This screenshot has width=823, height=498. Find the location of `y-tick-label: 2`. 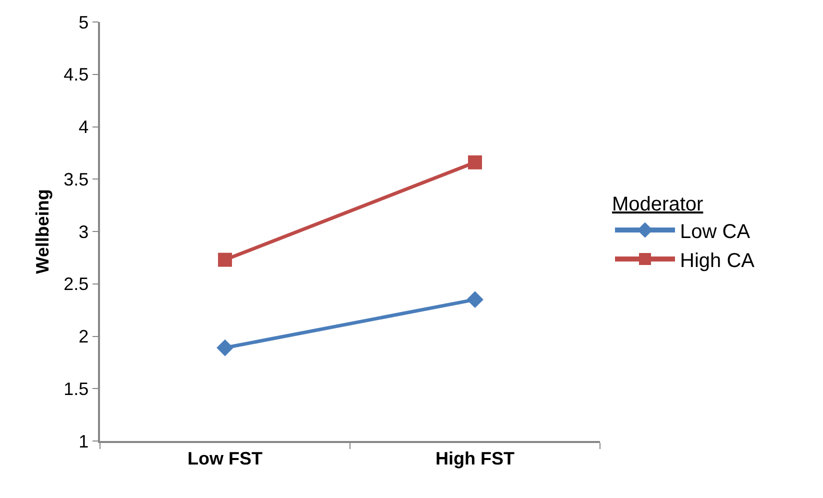

y-tick-label: 2 is located at coordinates (83, 336).